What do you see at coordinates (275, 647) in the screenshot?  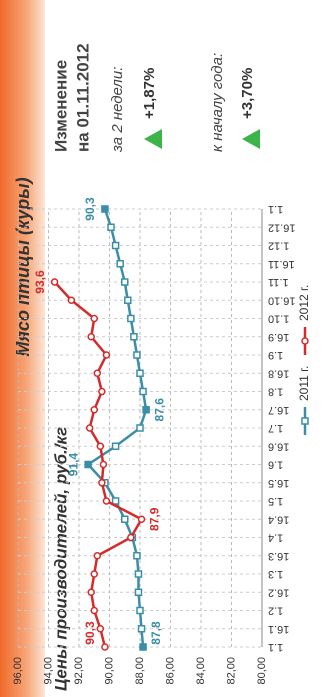 I see `x-tick-label: 1.1` at bounding box center [275, 647].